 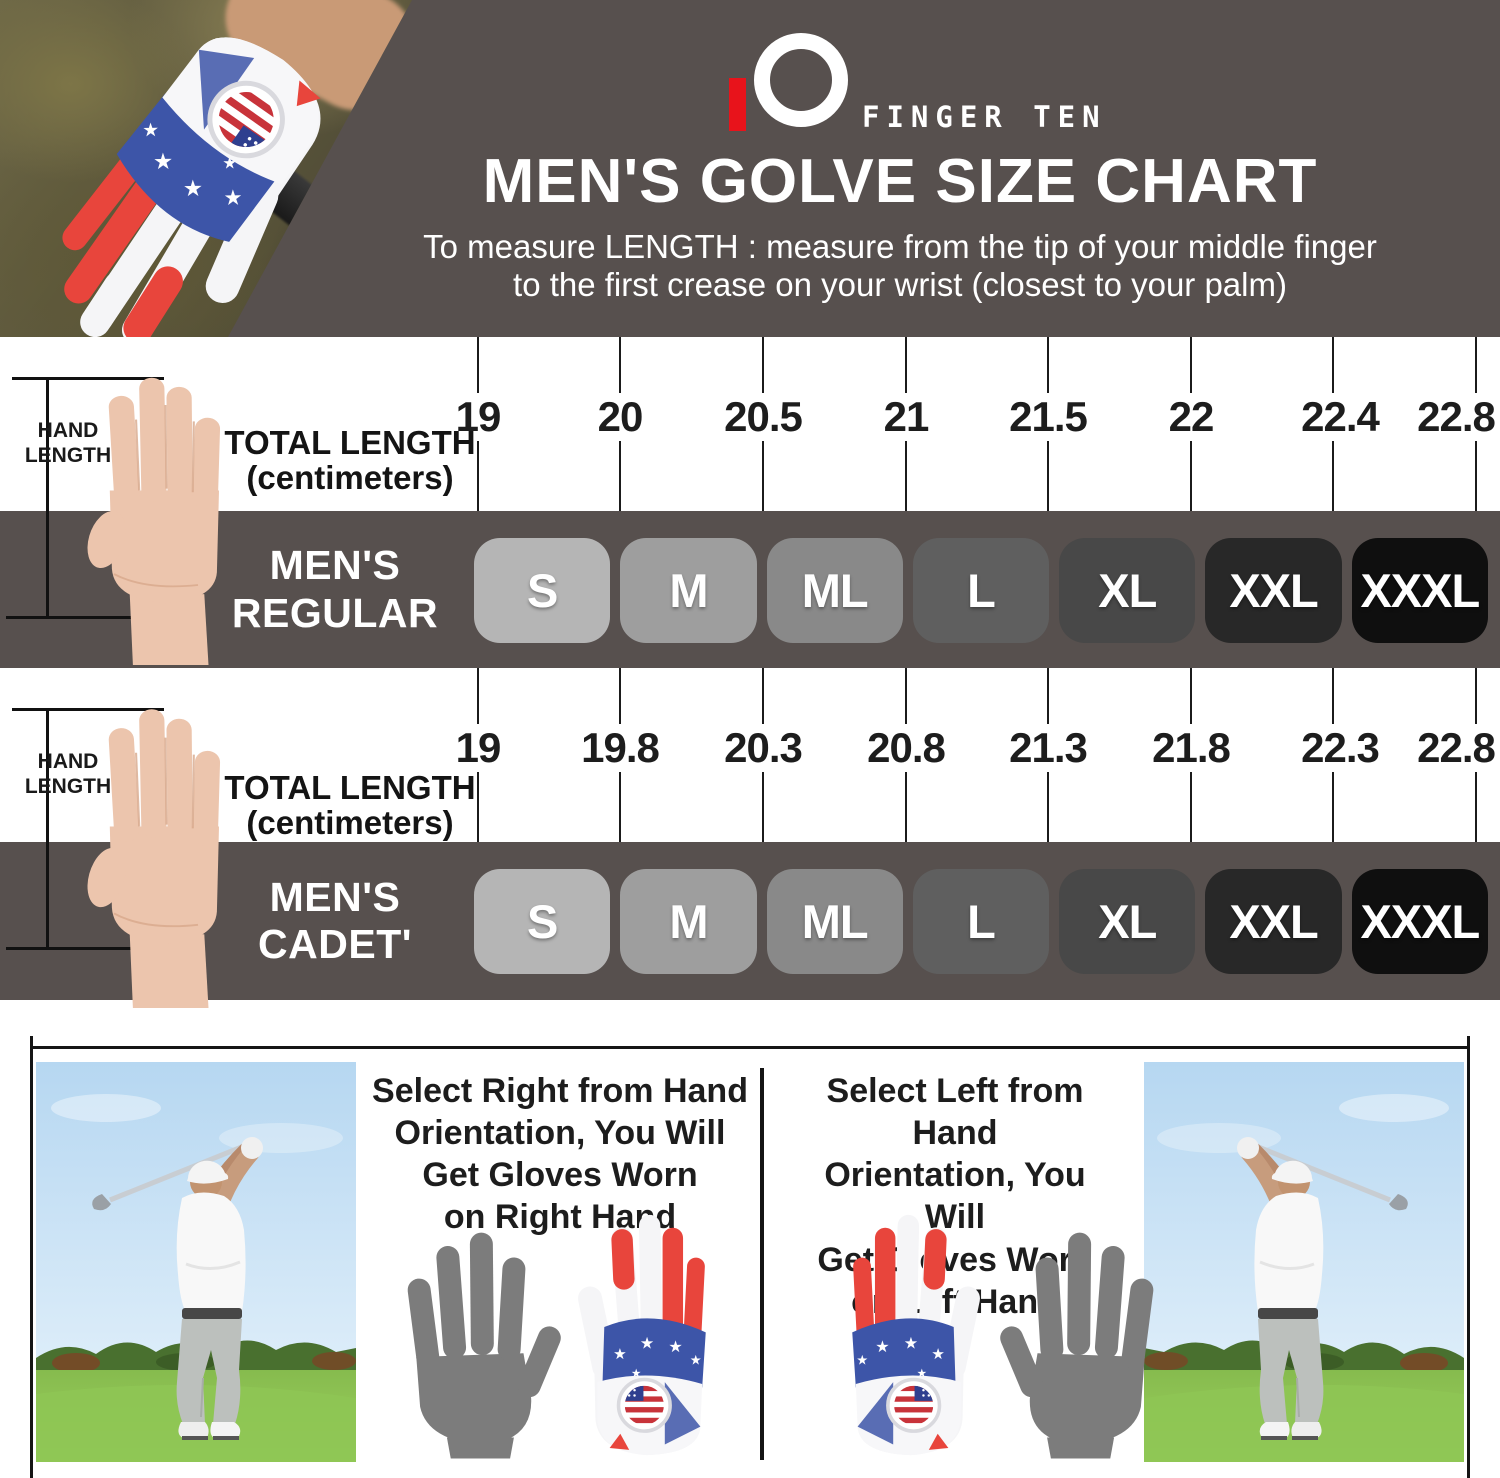 What do you see at coordinates (955, 1112) in the screenshot?
I see `orientation-text-line: Select Left from Hand` at bounding box center [955, 1112].